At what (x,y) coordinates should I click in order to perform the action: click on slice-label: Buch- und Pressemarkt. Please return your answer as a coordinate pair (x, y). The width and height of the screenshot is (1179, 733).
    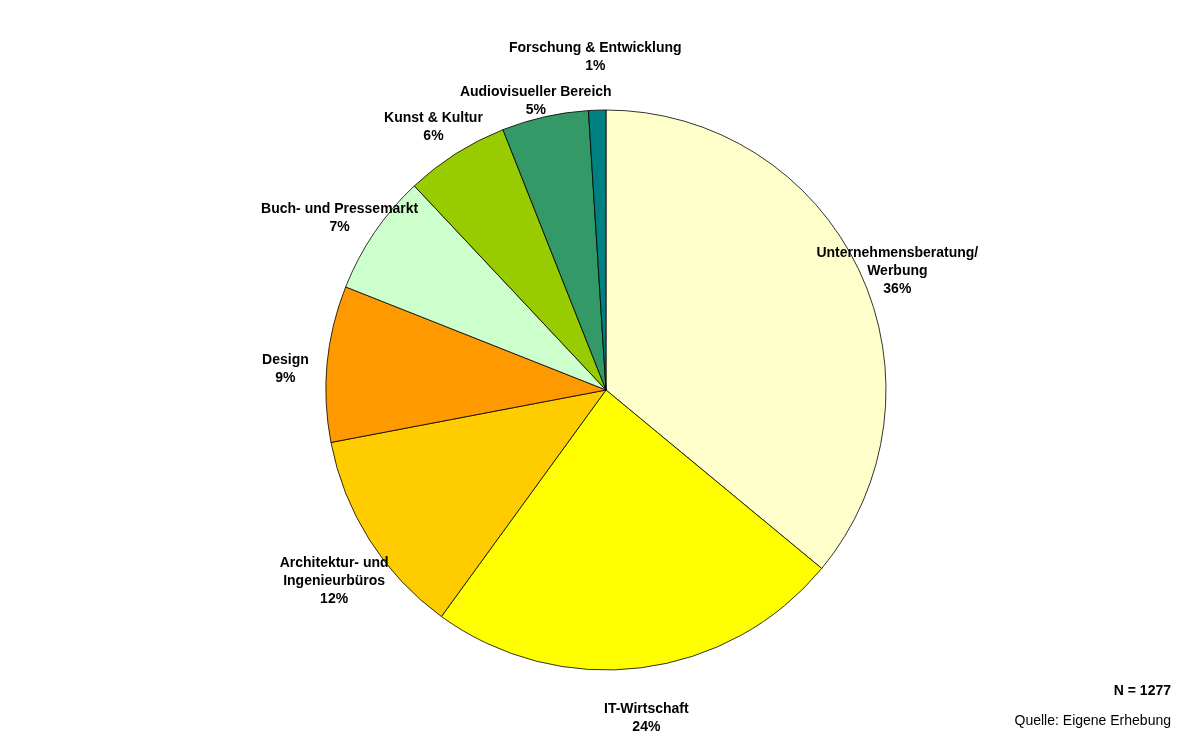
    Looking at the image, I should click on (340, 208).